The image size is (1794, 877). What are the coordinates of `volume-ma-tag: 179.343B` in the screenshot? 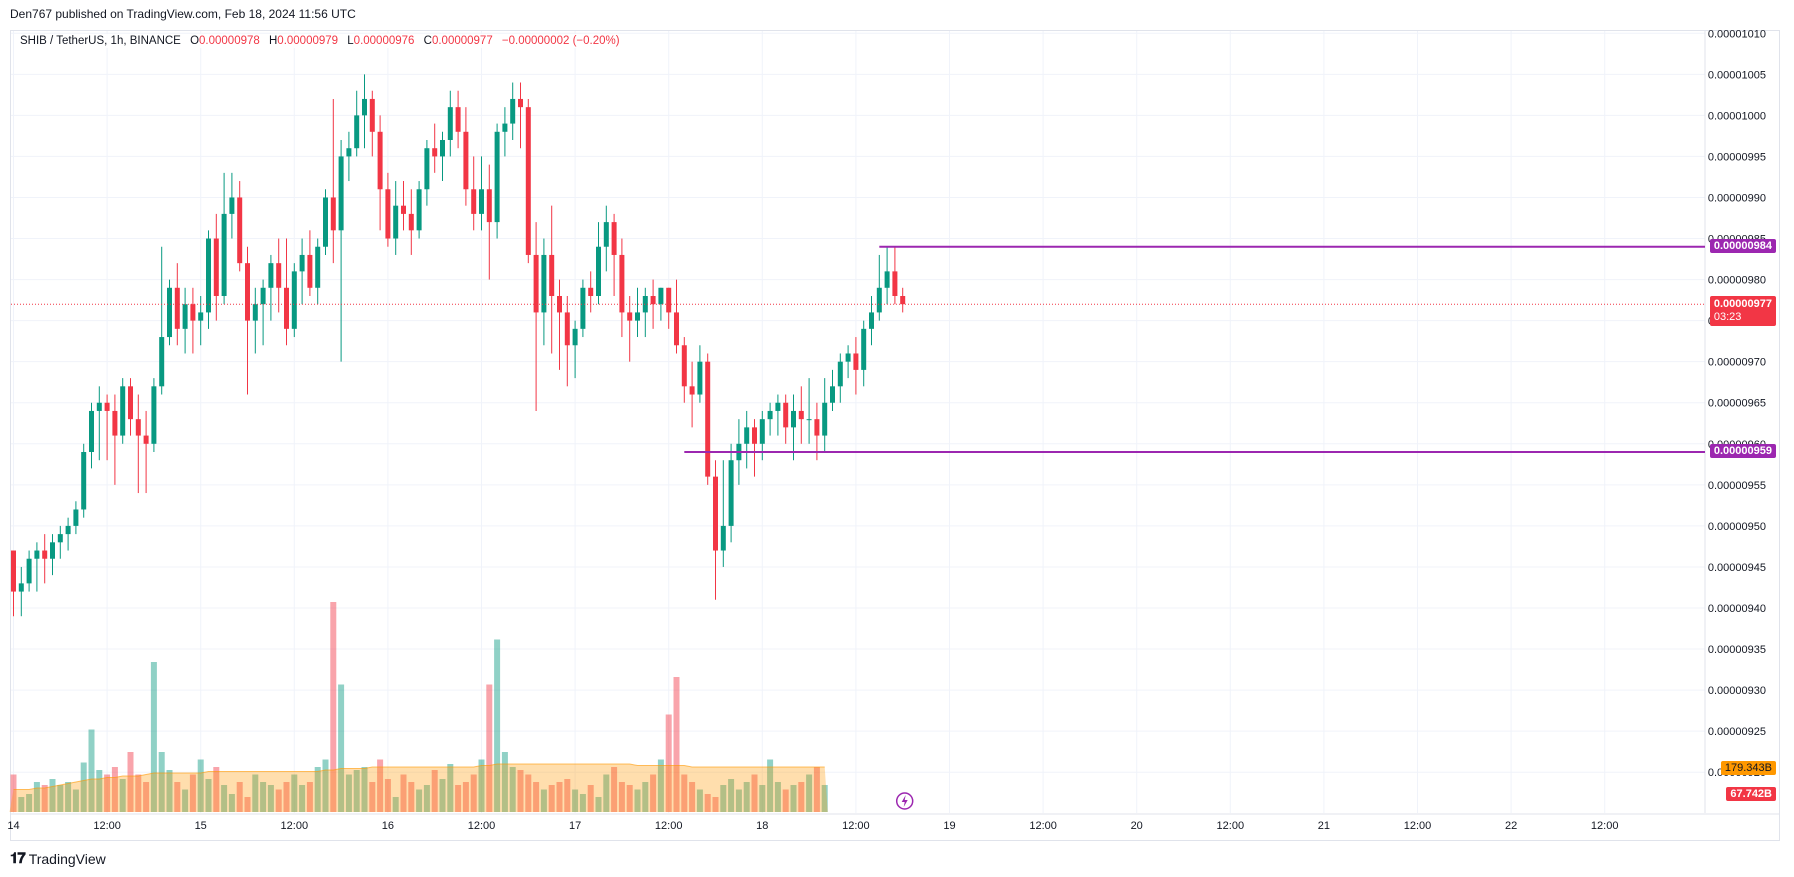 It's located at (1748, 768).